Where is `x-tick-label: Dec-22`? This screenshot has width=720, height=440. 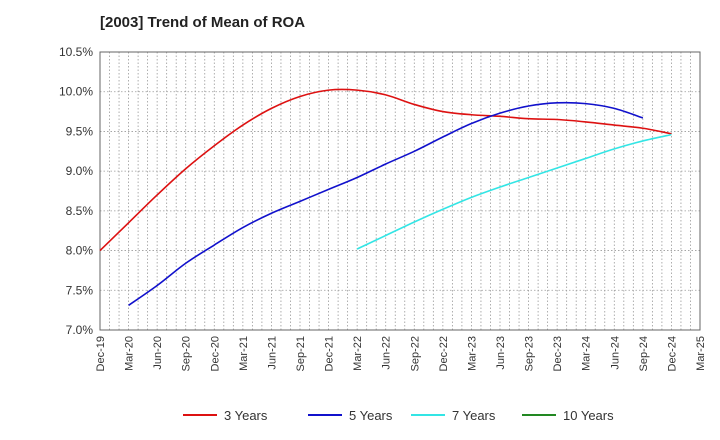
x-tick-label: Dec-22 is located at coordinates (444, 353).